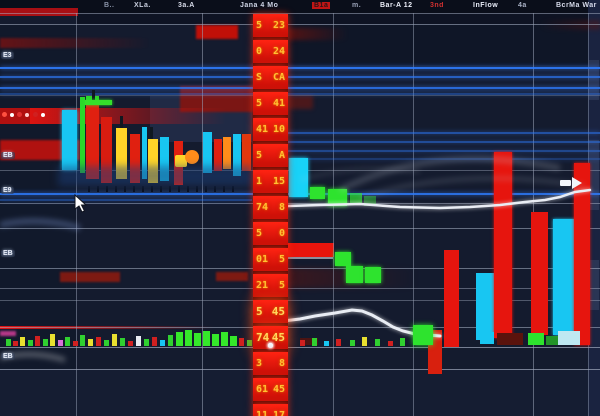 This screenshot has height=416, width=600. Describe the element at coordinates (259, 77) in the screenshot. I see `ladder-cell-bid: S` at that location.